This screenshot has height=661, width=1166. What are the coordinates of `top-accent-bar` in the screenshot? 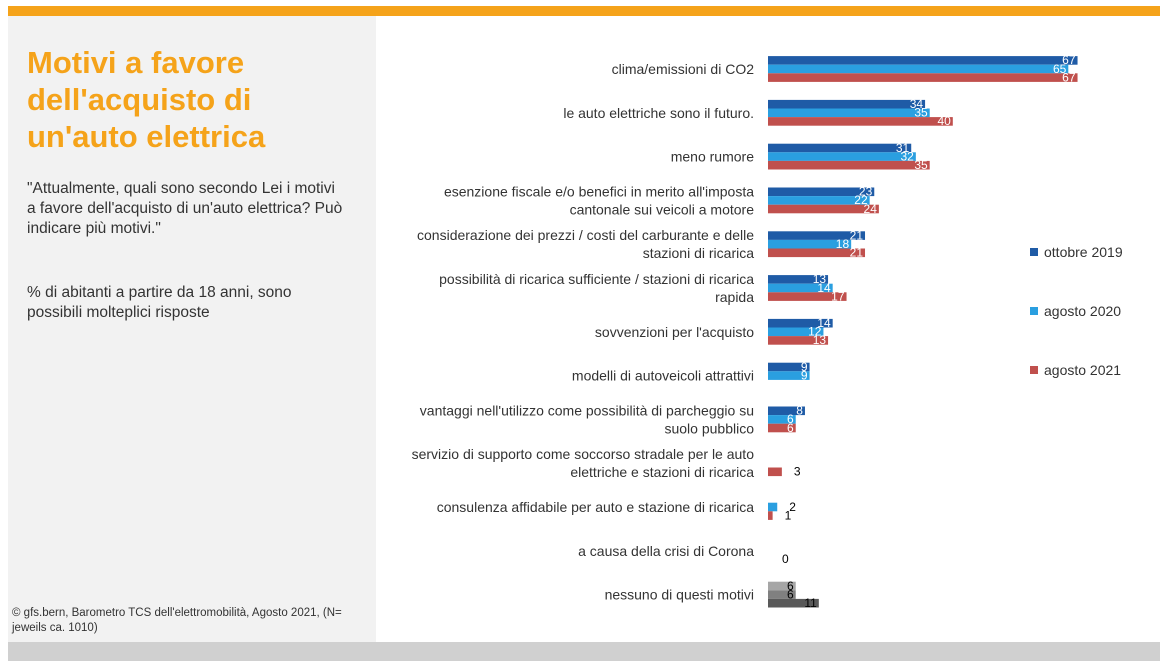 It's located at (584, 11).